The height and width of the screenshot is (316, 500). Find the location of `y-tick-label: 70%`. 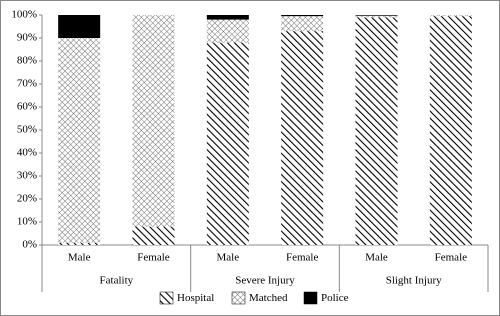

y-tick-label: 70% is located at coordinates (27, 84).